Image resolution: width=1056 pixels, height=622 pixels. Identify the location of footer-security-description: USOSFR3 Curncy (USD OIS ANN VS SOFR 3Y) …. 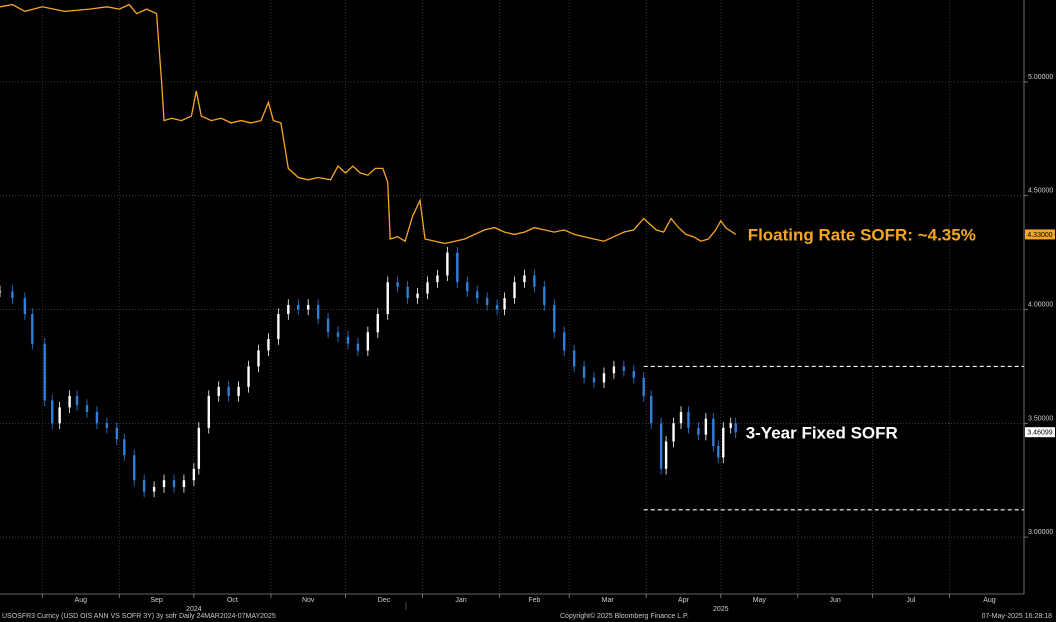
(139, 616).